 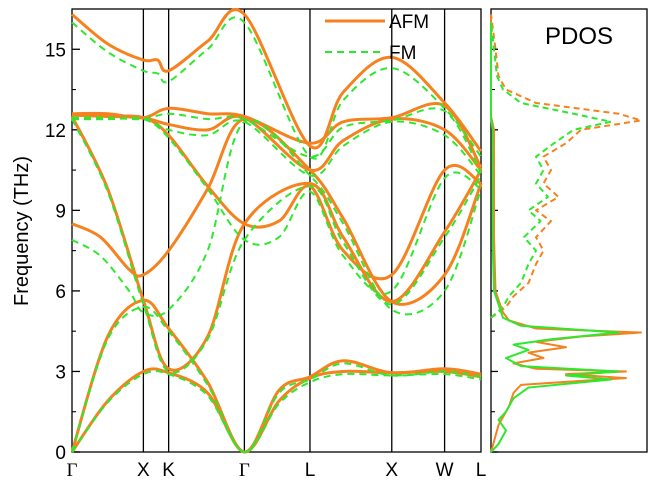 I want to click on y-axis-ticks: 0 3 6 9 12 15, so click(x=62, y=252).